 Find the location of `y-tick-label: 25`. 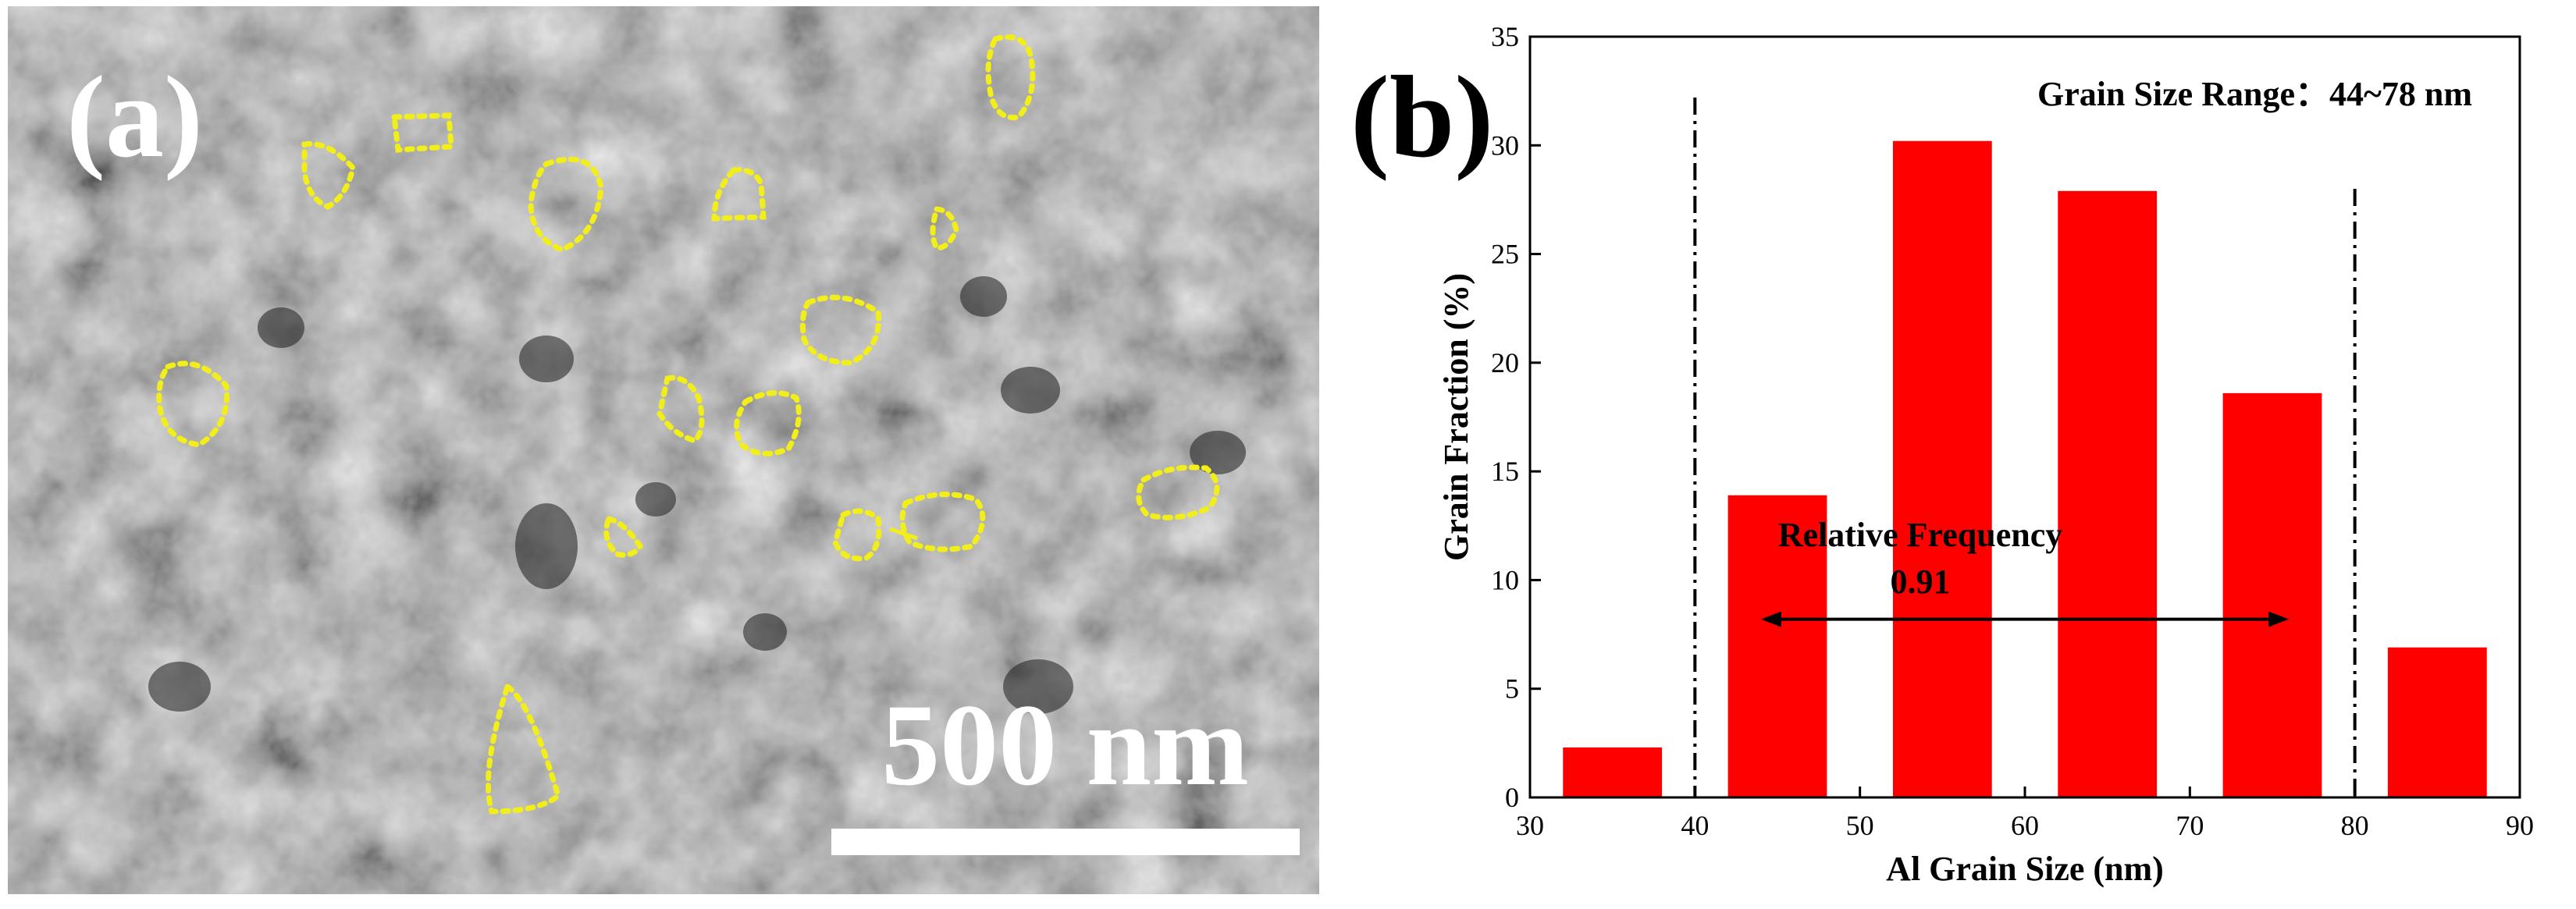

y-tick-label: 25 is located at coordinates (1505, 254).